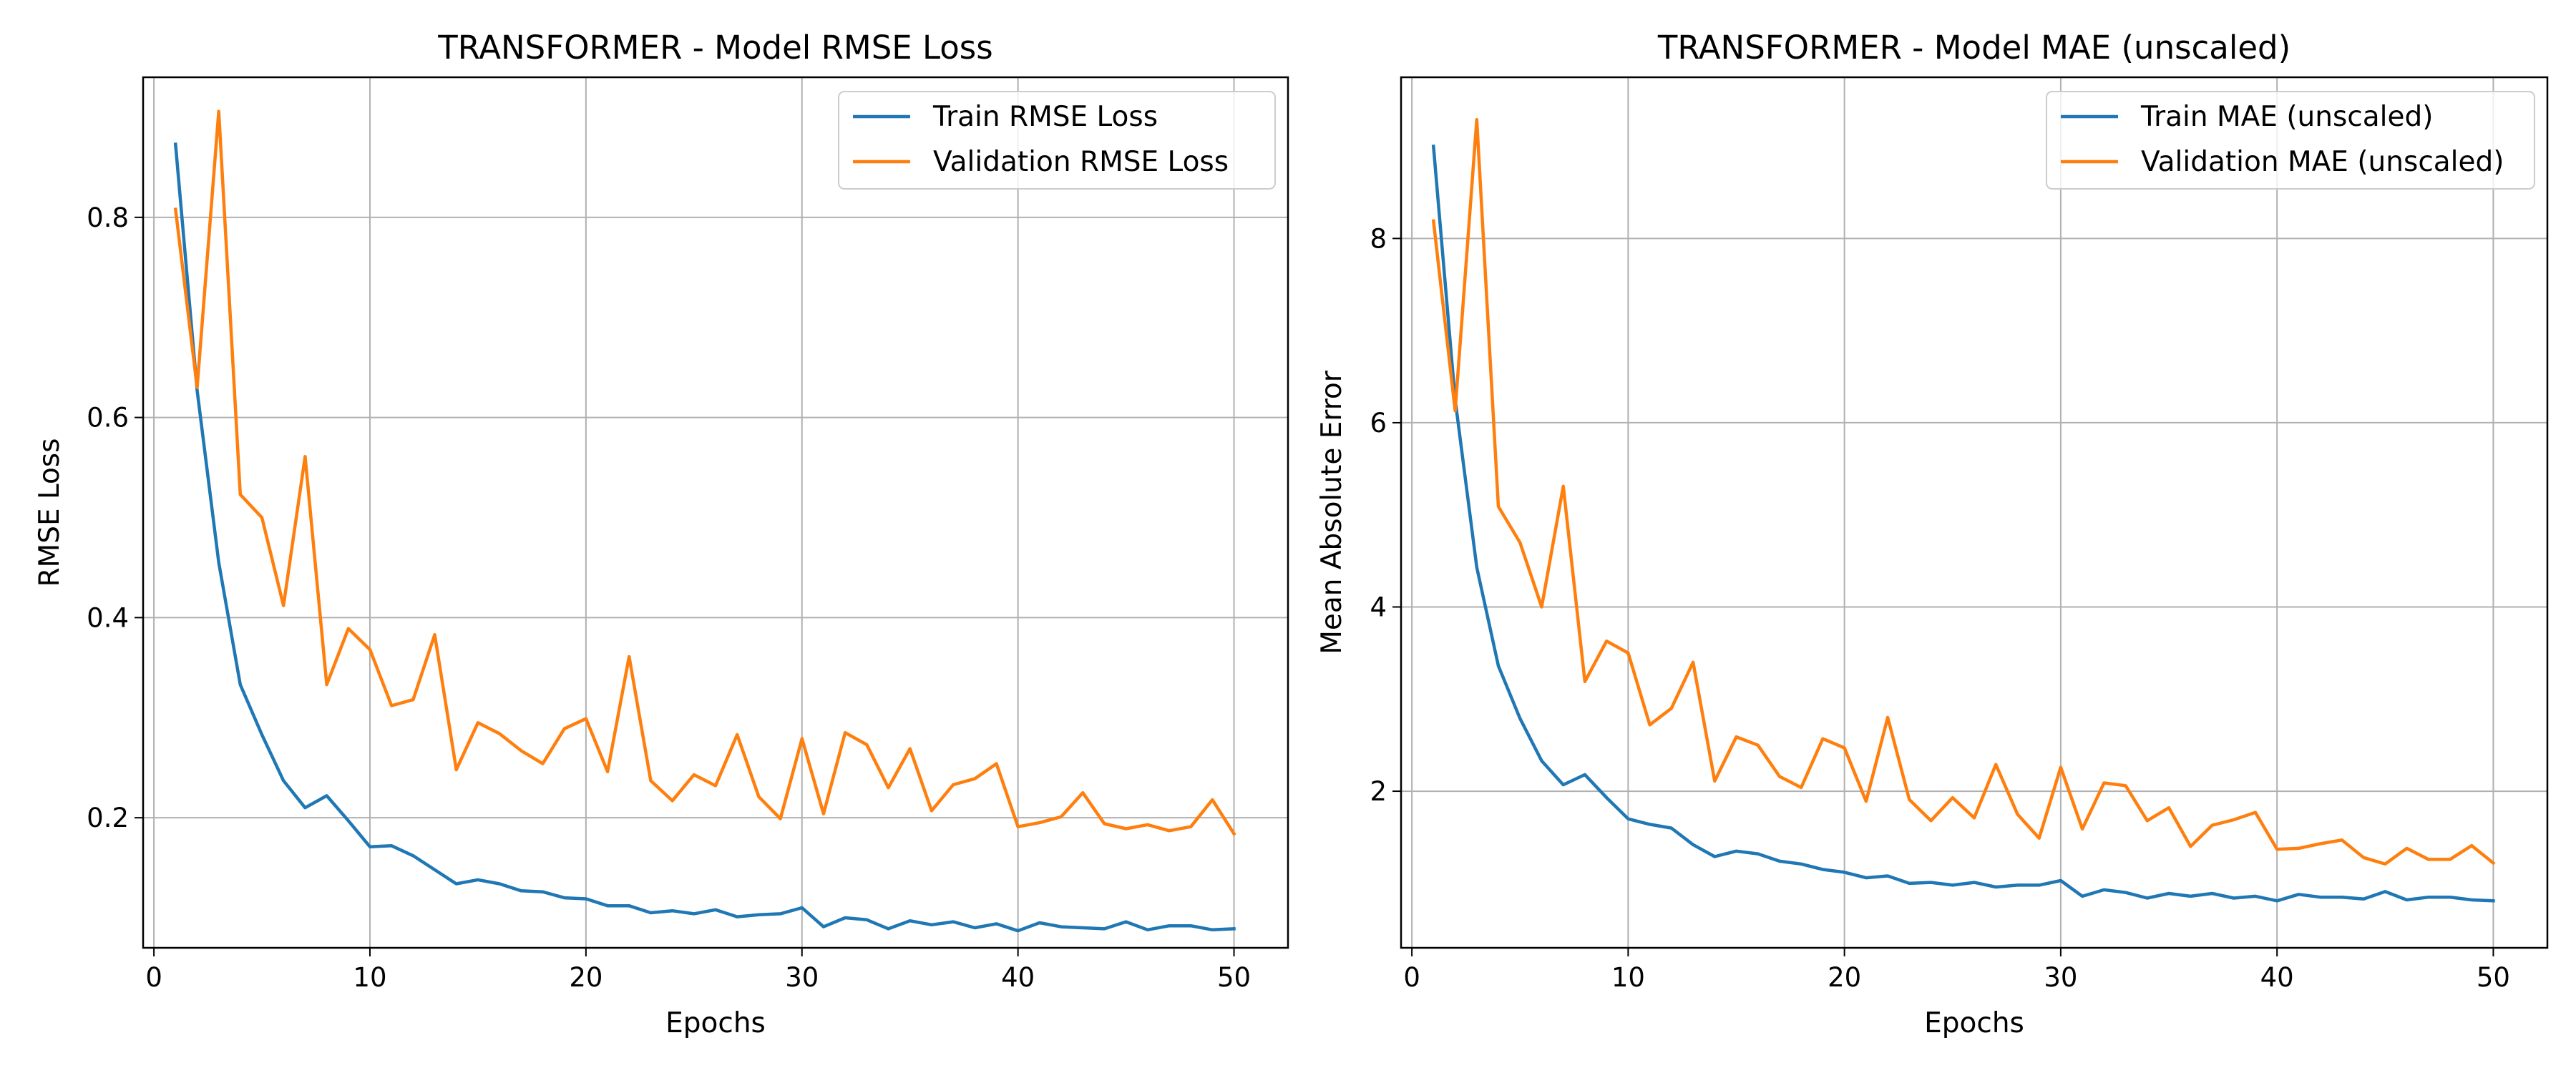 The image size is (2576, 1073). What do you see at coordinates (2322, 162) in the screenshot?
I see `legend-label-validation: Validation MAE (unscaled)` at bounding box center [2322, 162].